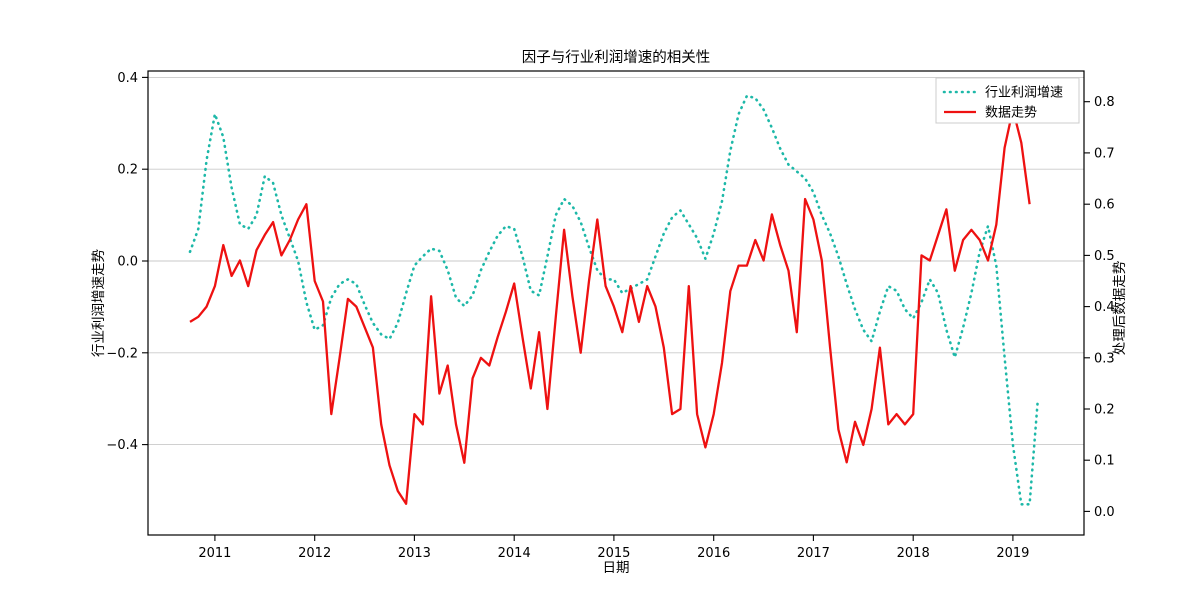 This screenshot has height=604, width=1200. I want to click on y-right-tick-label: 0.5, so click(1104, 256).